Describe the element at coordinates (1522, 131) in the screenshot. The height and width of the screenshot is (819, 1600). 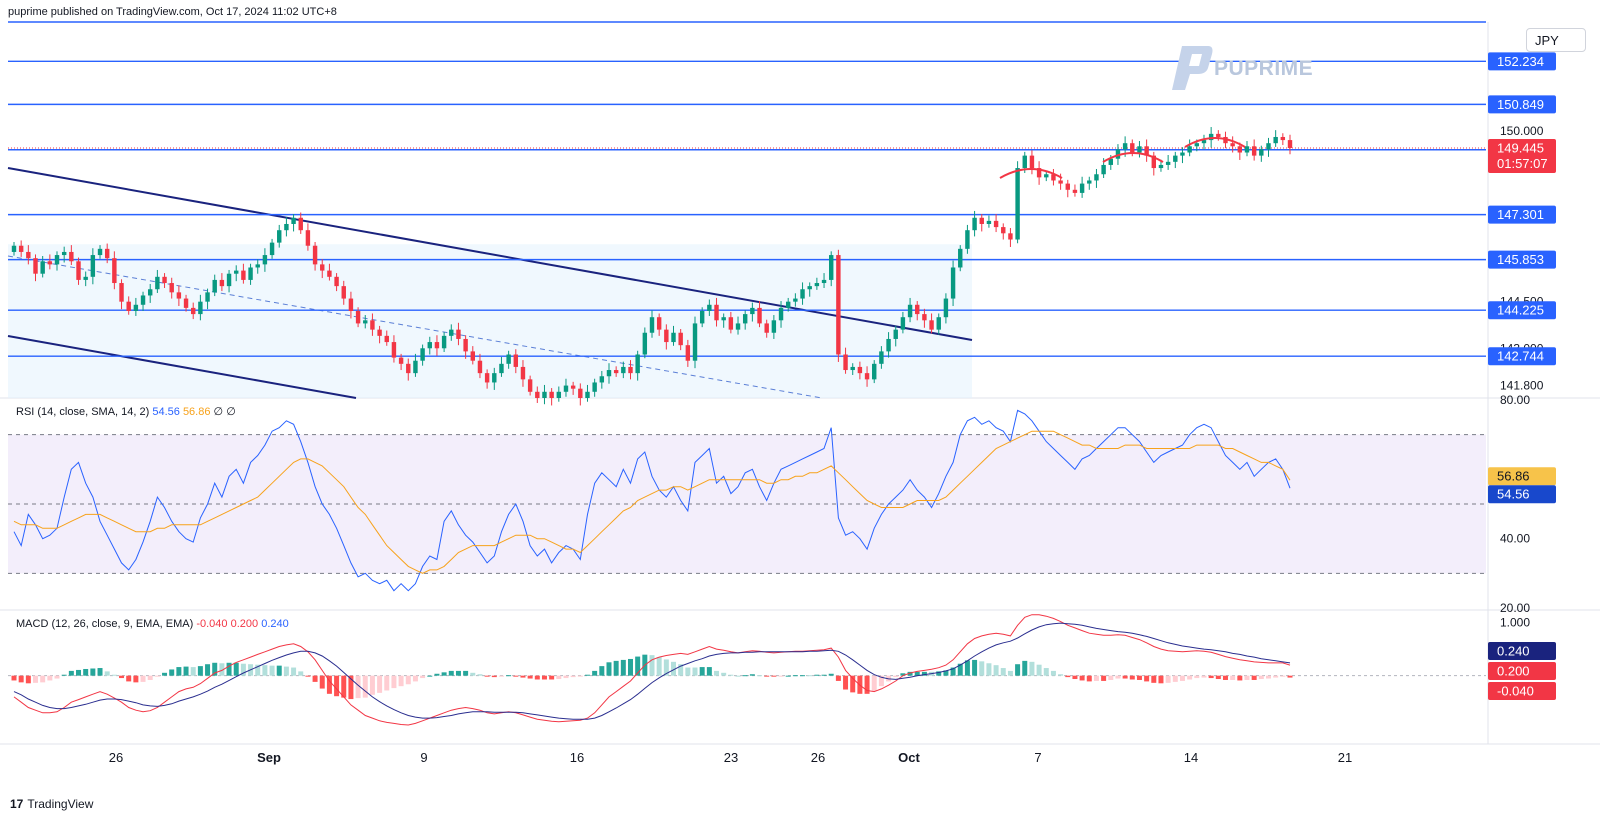
I see `price-tick-label: 150.000` at that location.